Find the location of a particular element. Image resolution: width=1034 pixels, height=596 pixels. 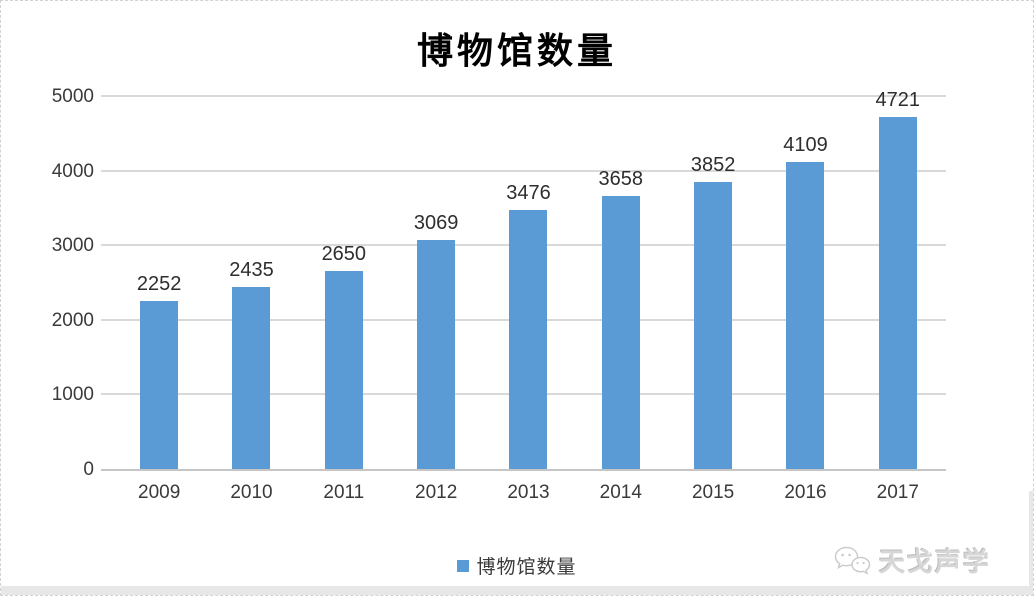

wechat-icon is located at coordinates (852, 560).